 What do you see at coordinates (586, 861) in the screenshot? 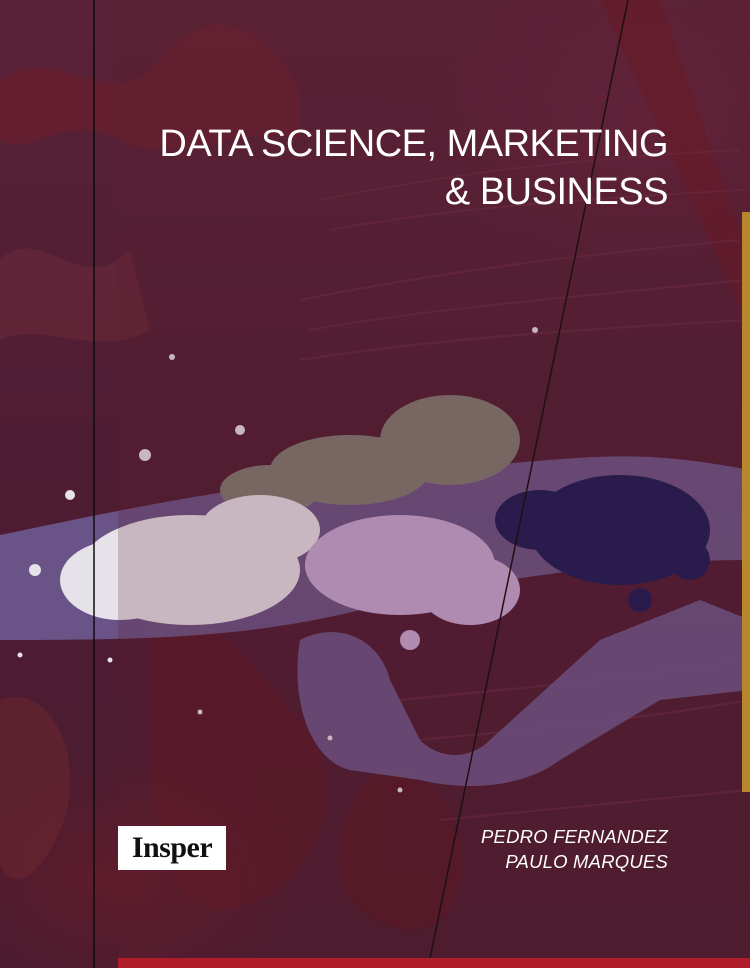
I see `author-name: PAULO MARQUES` at bounding box center [586, 861].